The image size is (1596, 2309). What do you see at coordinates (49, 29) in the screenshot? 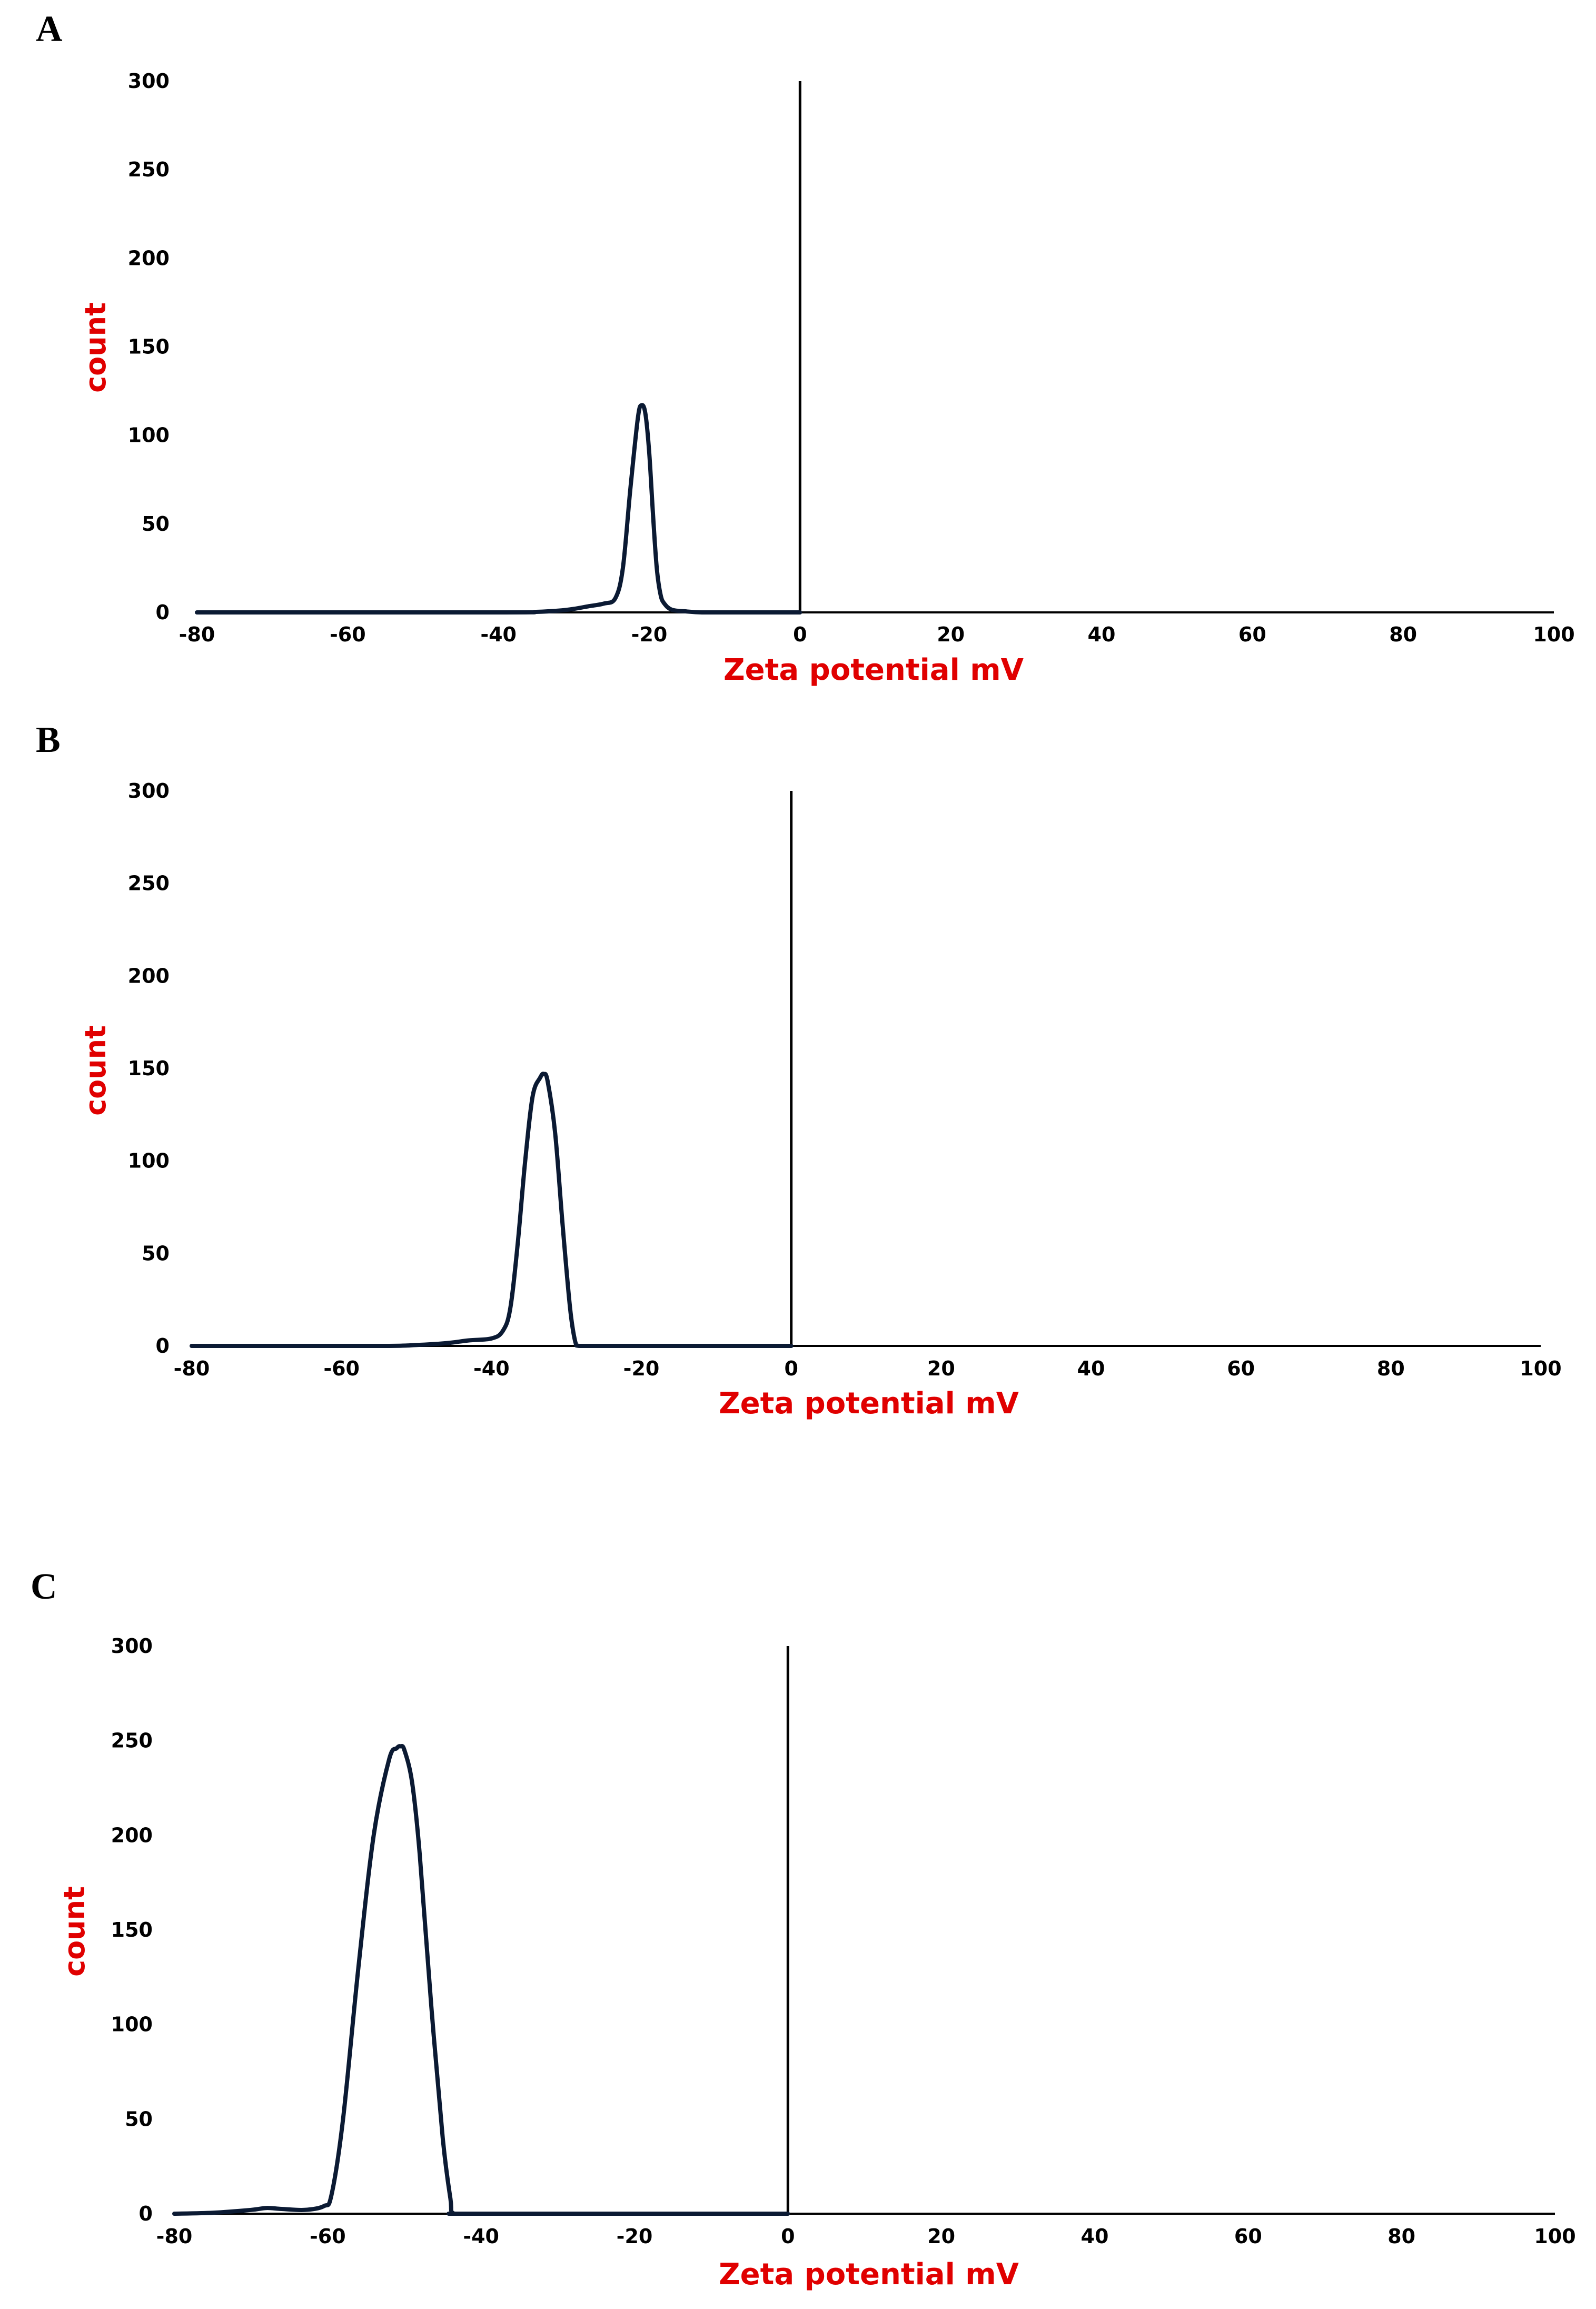
I see `panel-letter: A` at bounding box center [49, 29].